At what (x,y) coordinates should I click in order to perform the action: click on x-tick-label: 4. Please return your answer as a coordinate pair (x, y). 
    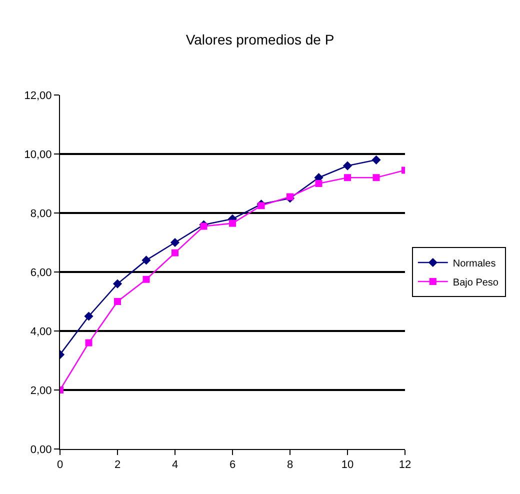
    Looking at the image, I should click on (175, 465).